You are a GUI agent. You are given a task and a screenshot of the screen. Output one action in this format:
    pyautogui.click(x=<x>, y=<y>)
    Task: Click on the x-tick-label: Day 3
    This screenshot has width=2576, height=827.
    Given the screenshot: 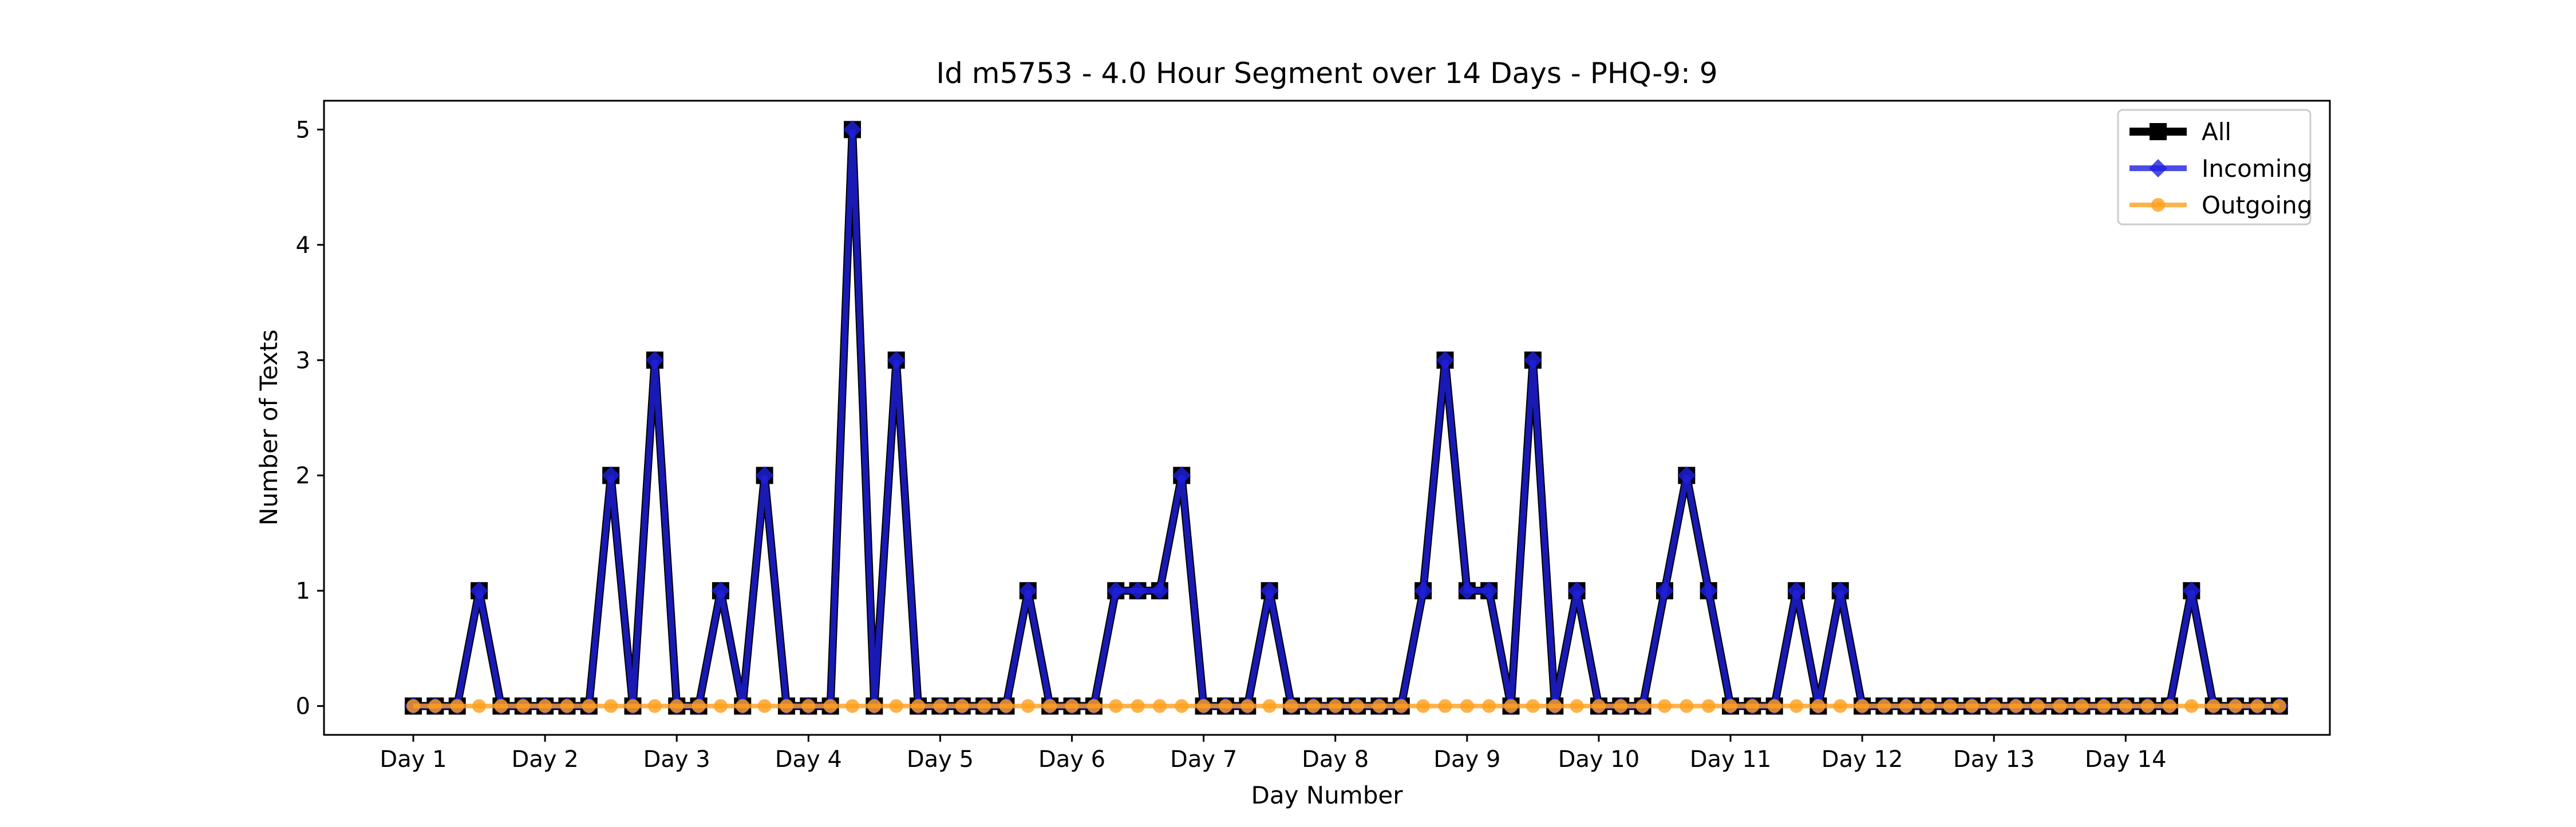 What is the action you would take?
    pyautogui.click(x=676, y=760)
    